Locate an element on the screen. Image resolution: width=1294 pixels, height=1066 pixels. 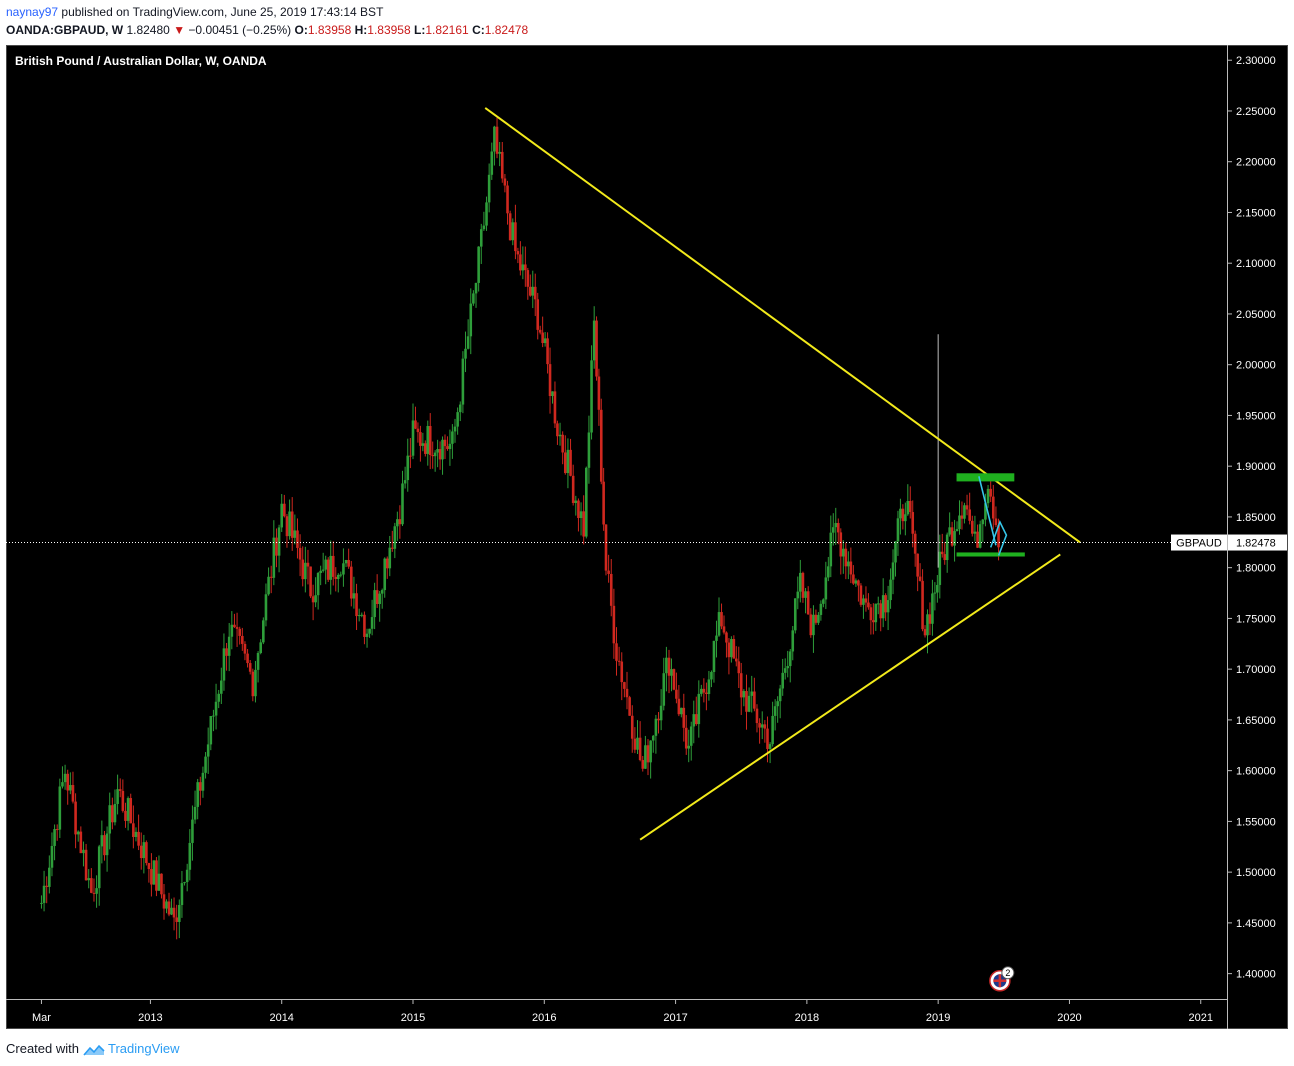
event-count-badge is located at coordinates (1008, 973).